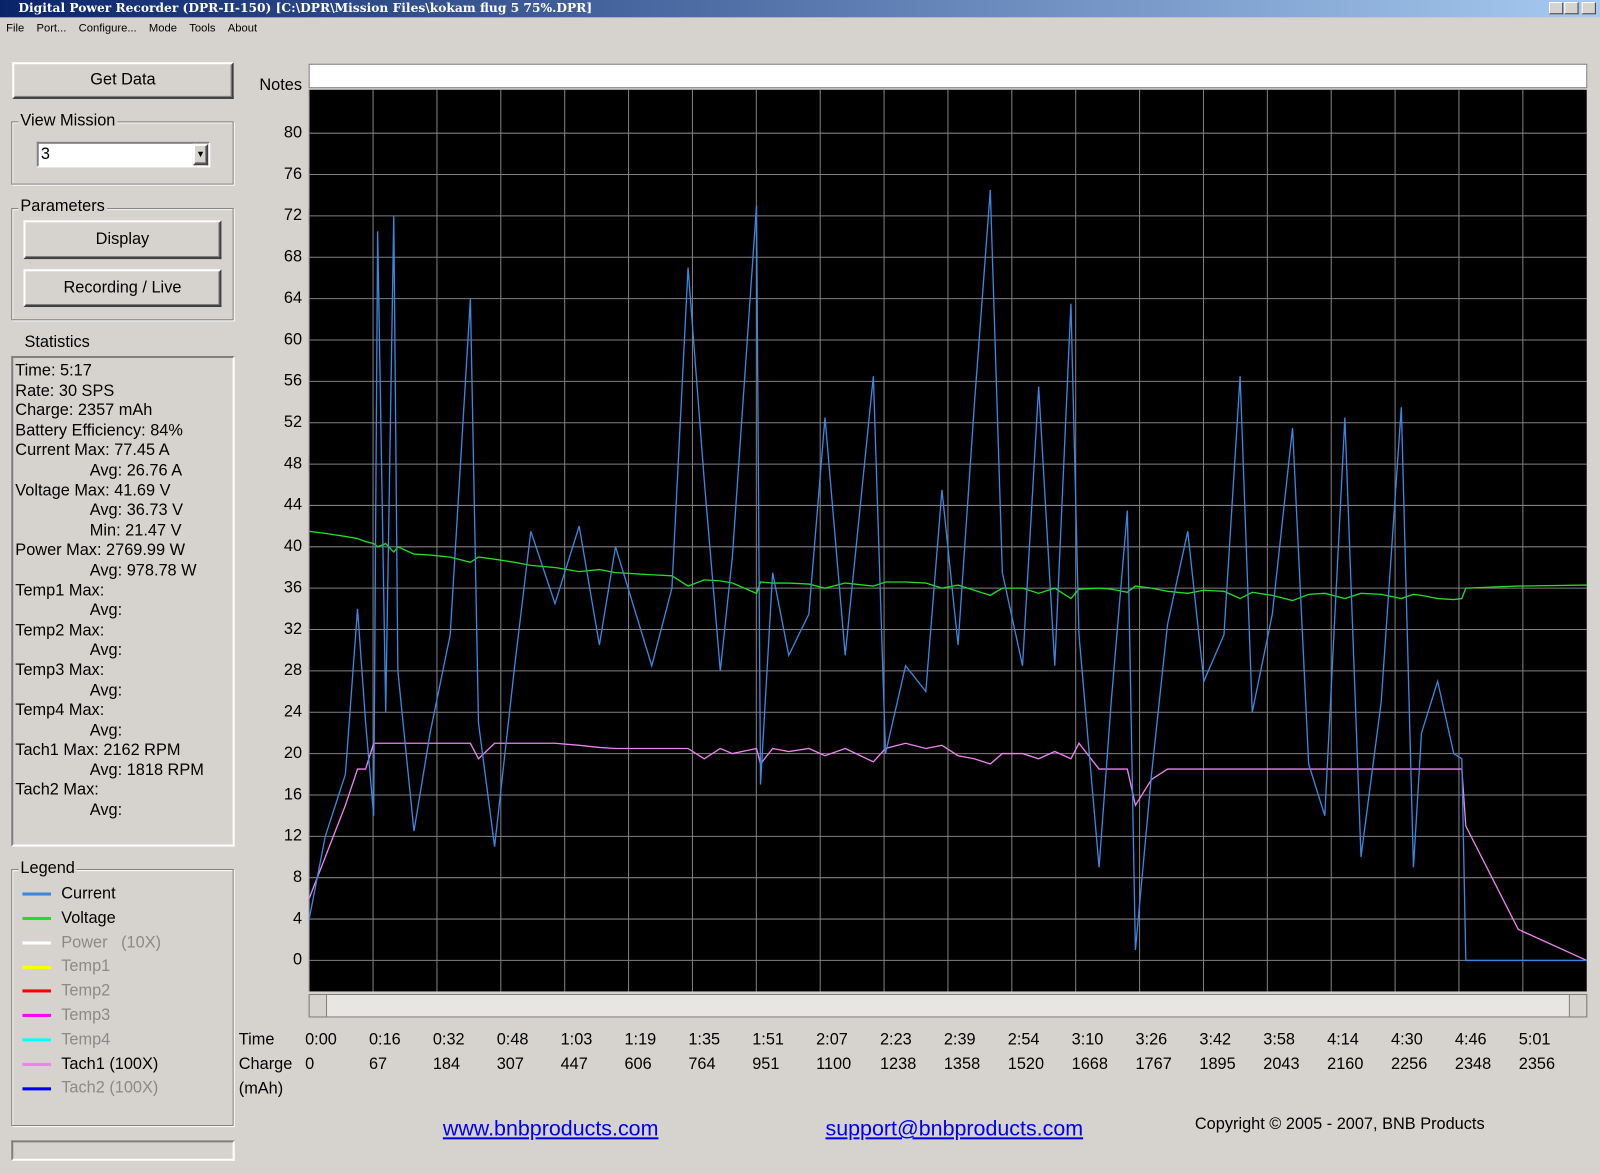 The height and width of the screenshot is (1174, 1600). Describe the element at coordinates (954, 1128) in the screenshot. I see `email-link: support@bnbproducts.com` at that location.